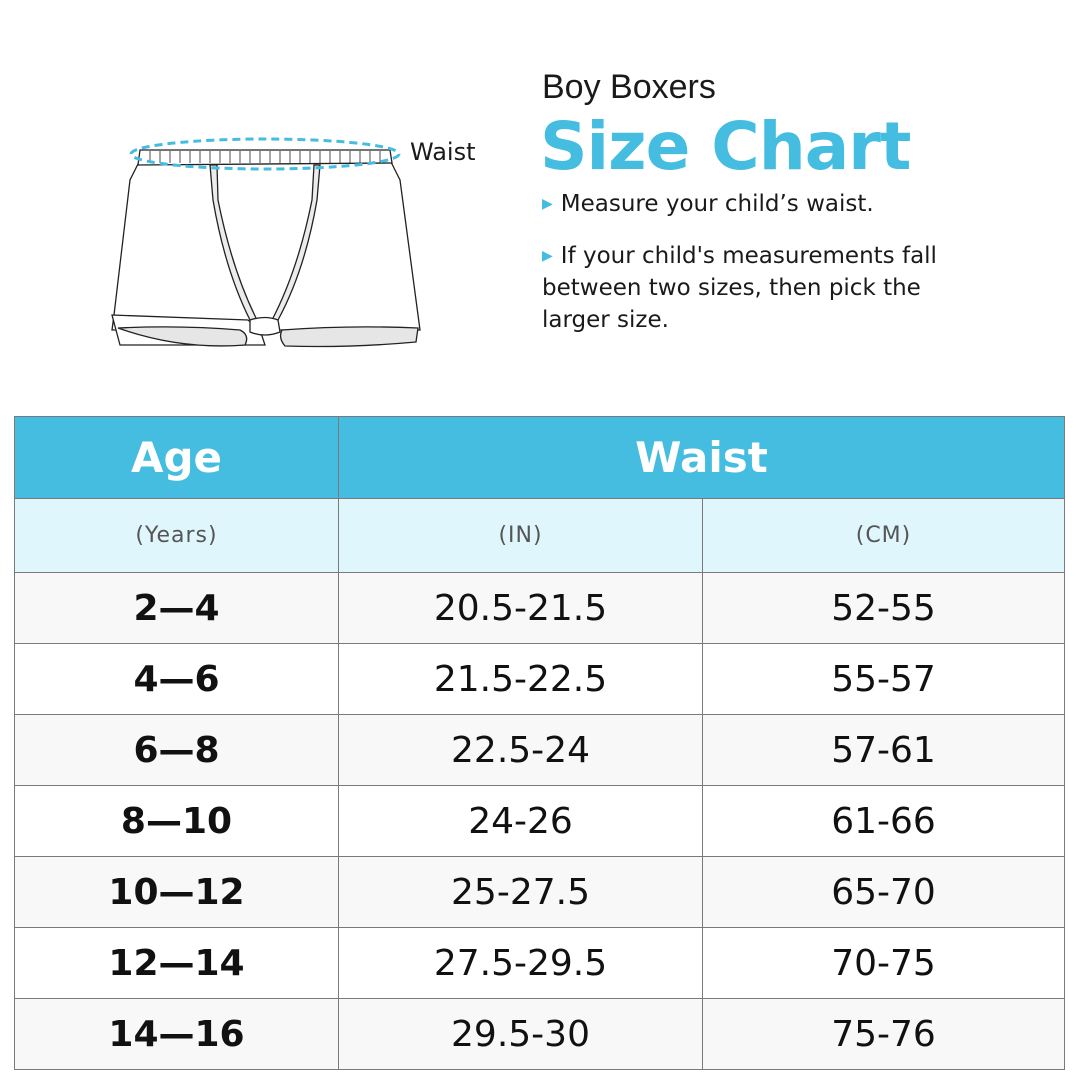 Image resolution: width=1080 pixels, height=1080 pixels. I want to click on age-cell: 12—14, so click(176, 963).